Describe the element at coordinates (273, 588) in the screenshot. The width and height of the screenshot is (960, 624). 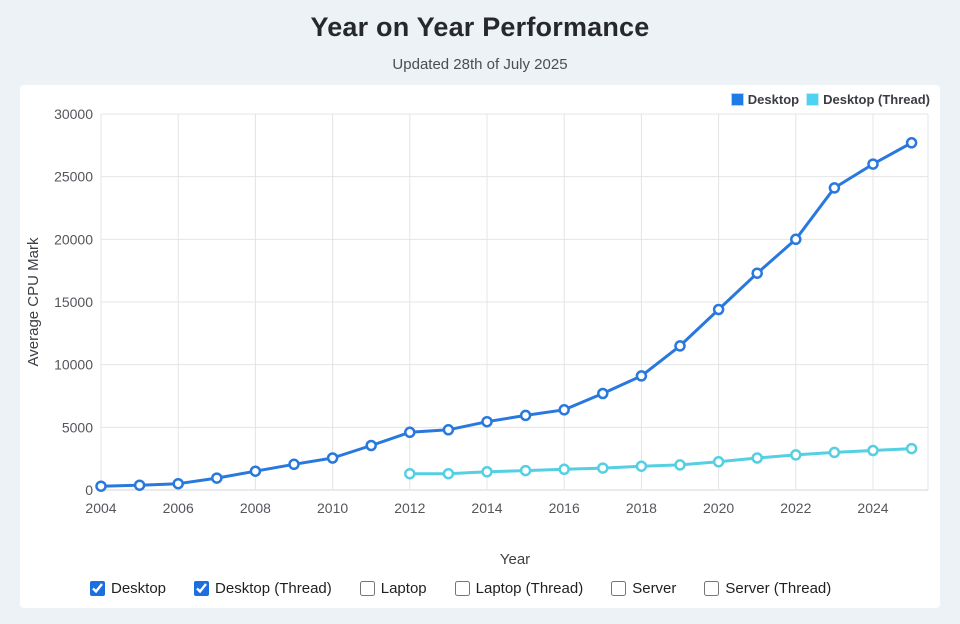
I see `series-checkbox-label: Desktop (Thread)` at that location.